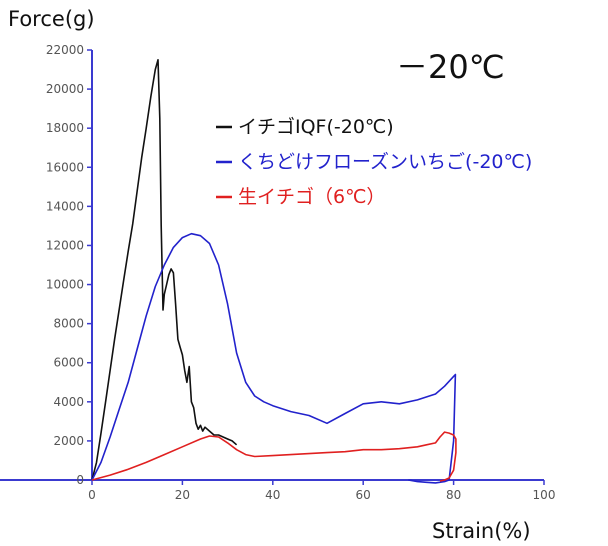  I want to click on x-tick-label: 0, so click(92, 495).